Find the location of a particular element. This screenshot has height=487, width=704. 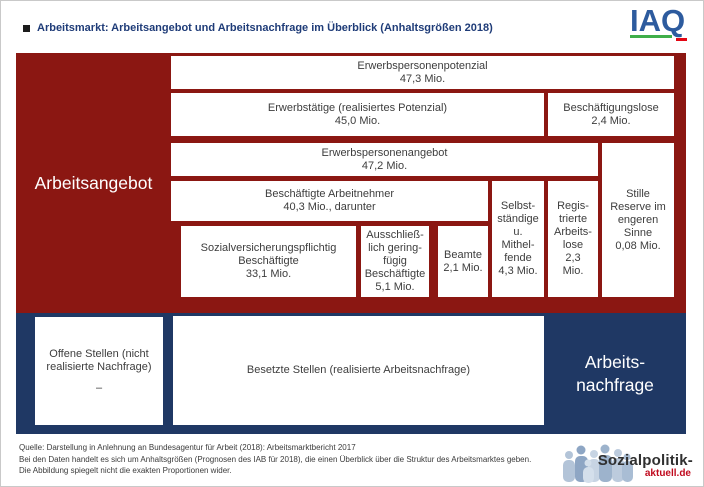

iaq-logo: IAQ is located at coordinates (660, 23).